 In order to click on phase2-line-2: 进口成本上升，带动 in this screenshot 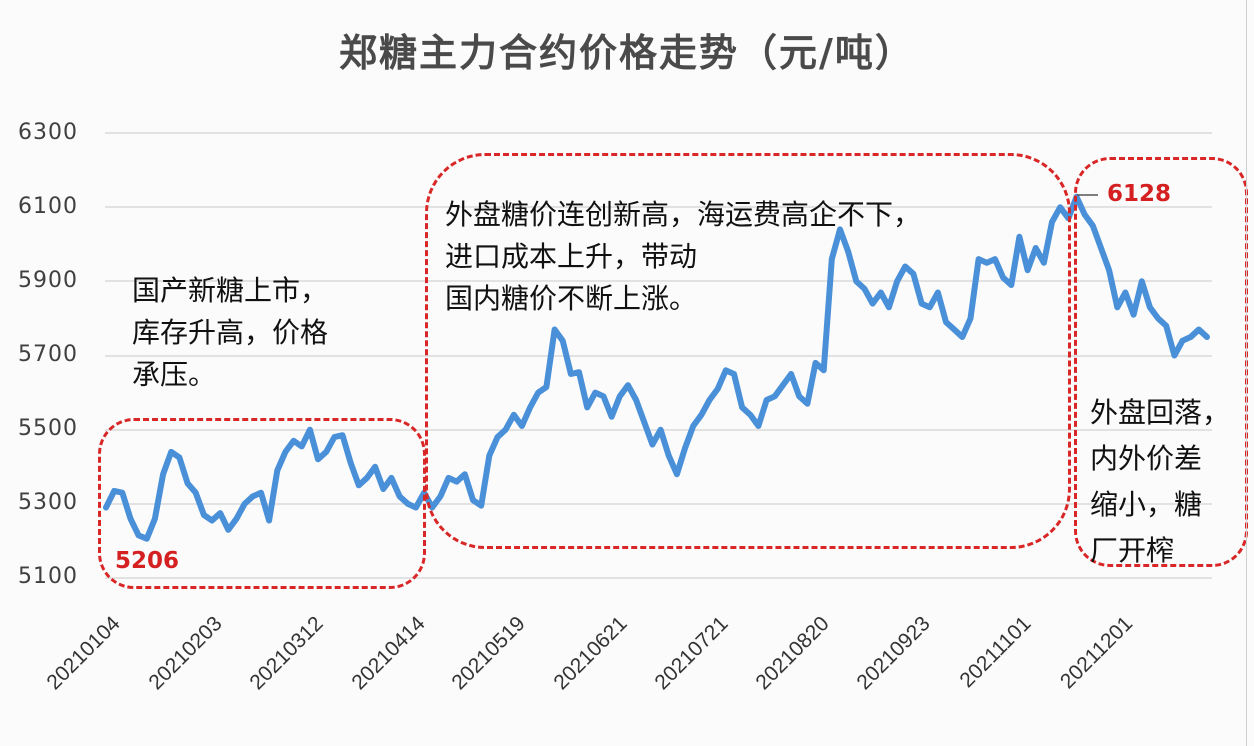, I will do `click(571, 256)`.